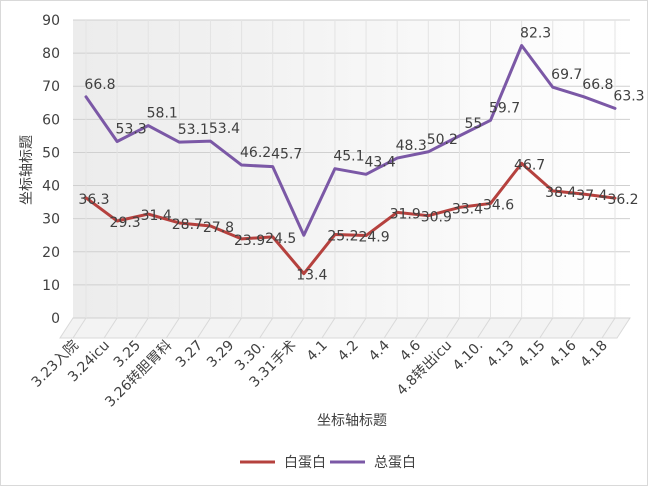  What do you see at coordinates (622, 200) in the screenshot?
I see `data-label: 36.2` at bounding box center [622, 200].